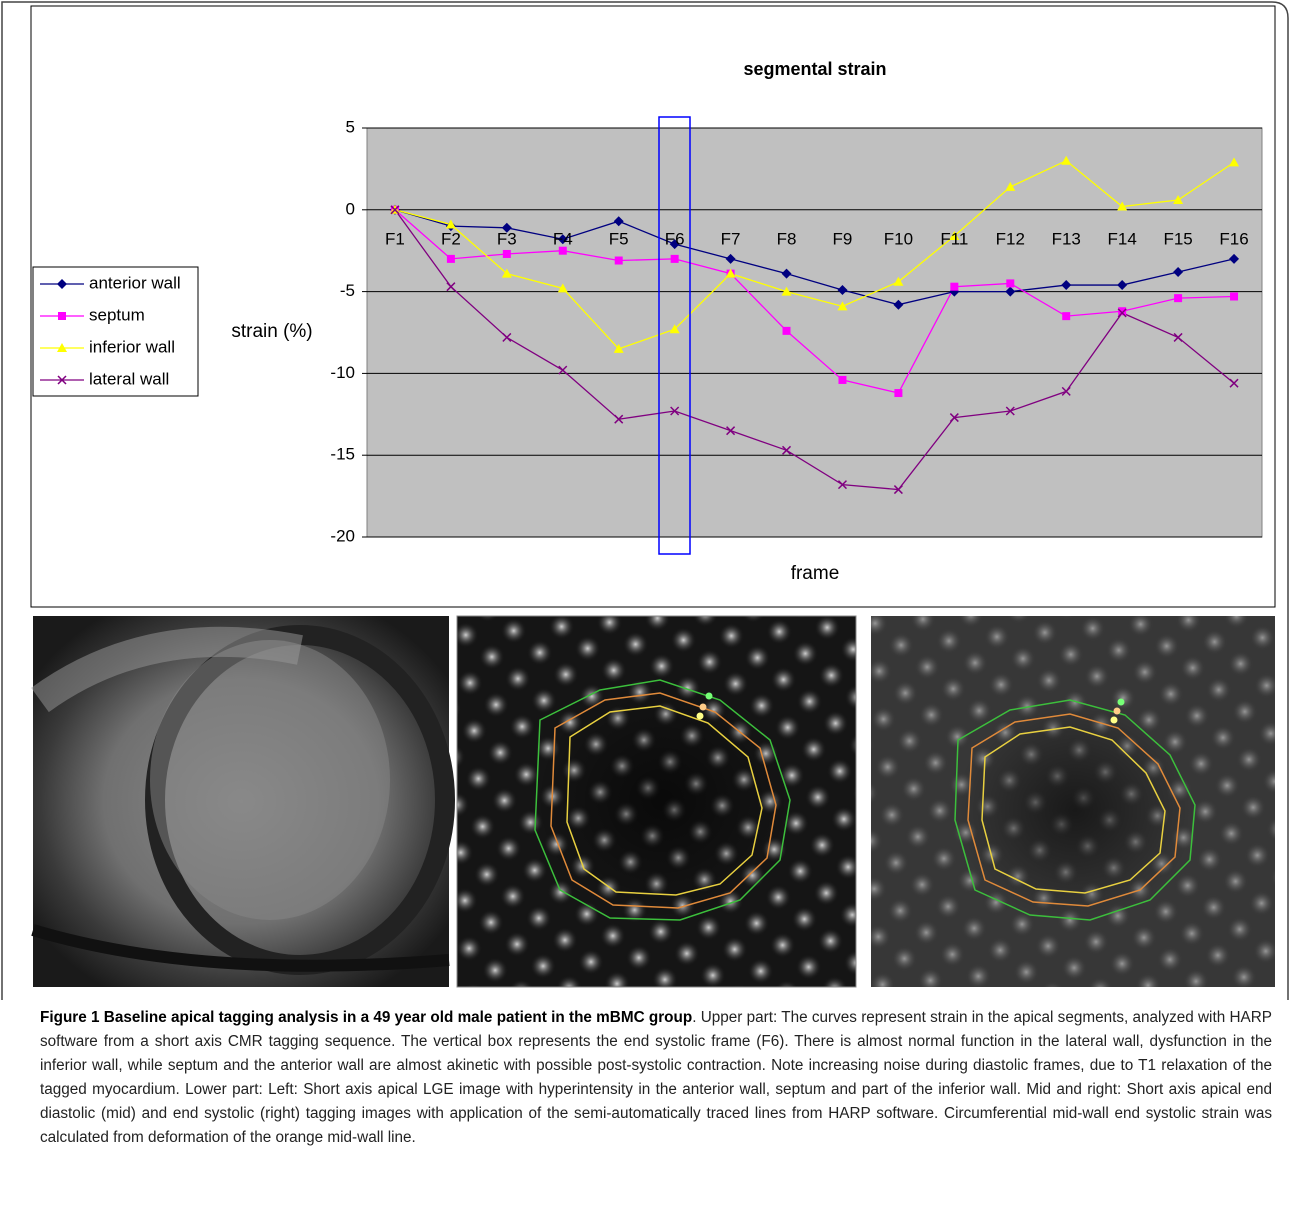 The image size is (1290, 1227). I want to click on y-tick-label: 0, so click(350, 208).